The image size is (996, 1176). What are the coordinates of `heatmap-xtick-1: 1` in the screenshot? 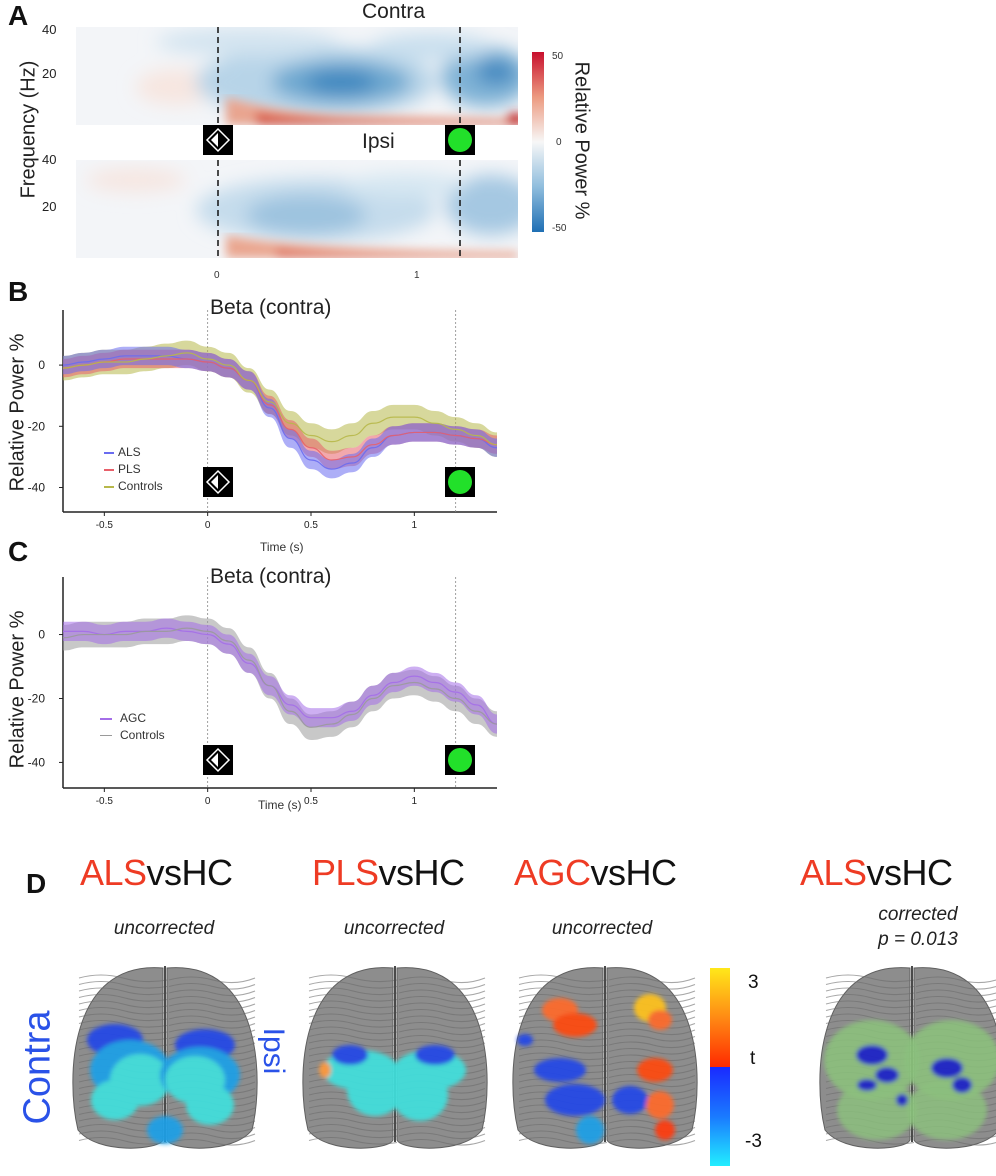 It's located at (417, 275).